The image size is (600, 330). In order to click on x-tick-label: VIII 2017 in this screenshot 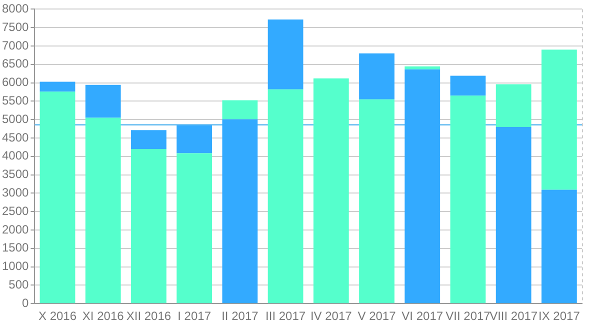, I will do `click(514, 316)`.